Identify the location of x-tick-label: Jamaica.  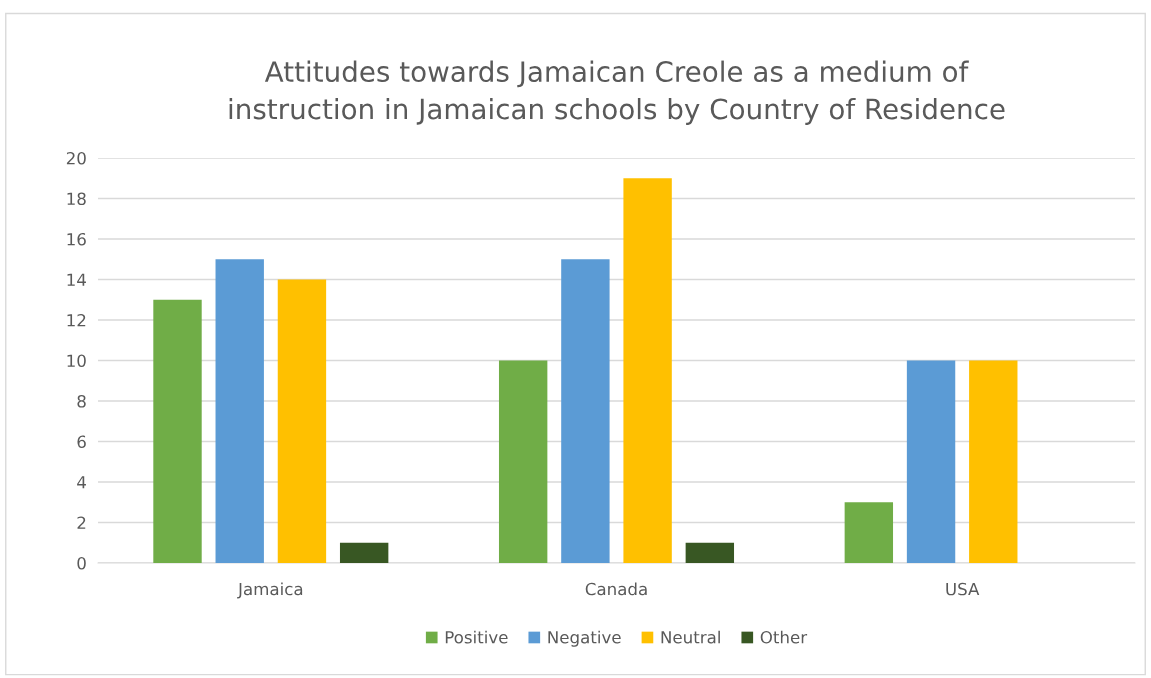
(270, 590).